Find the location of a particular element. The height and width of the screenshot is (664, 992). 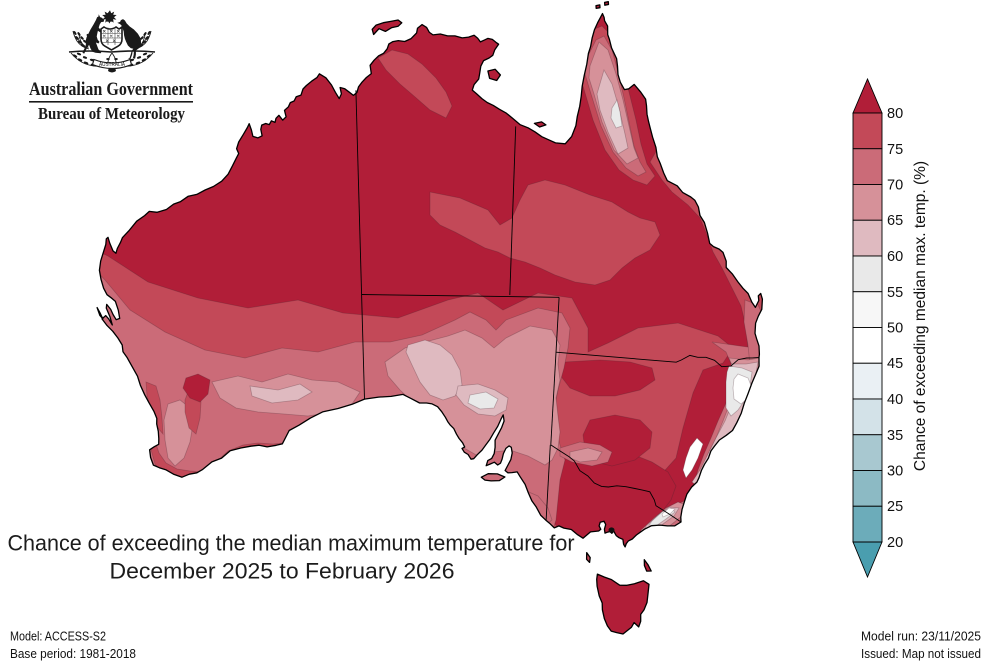

svg-text: December 2025 to February 2026 is located at coordinates (282, 571).